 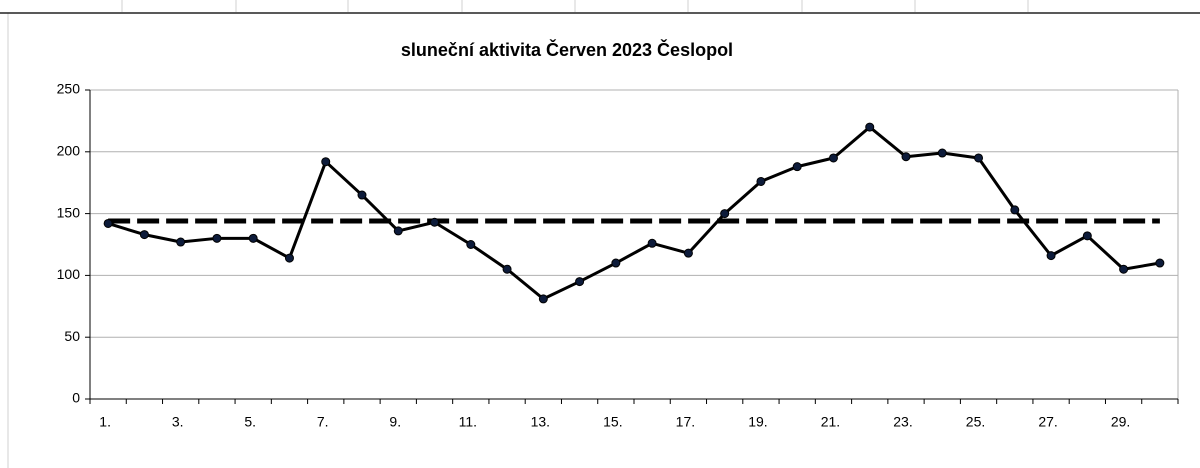 I want to click on x-tick-label: 7., so click(x=323, y=422).